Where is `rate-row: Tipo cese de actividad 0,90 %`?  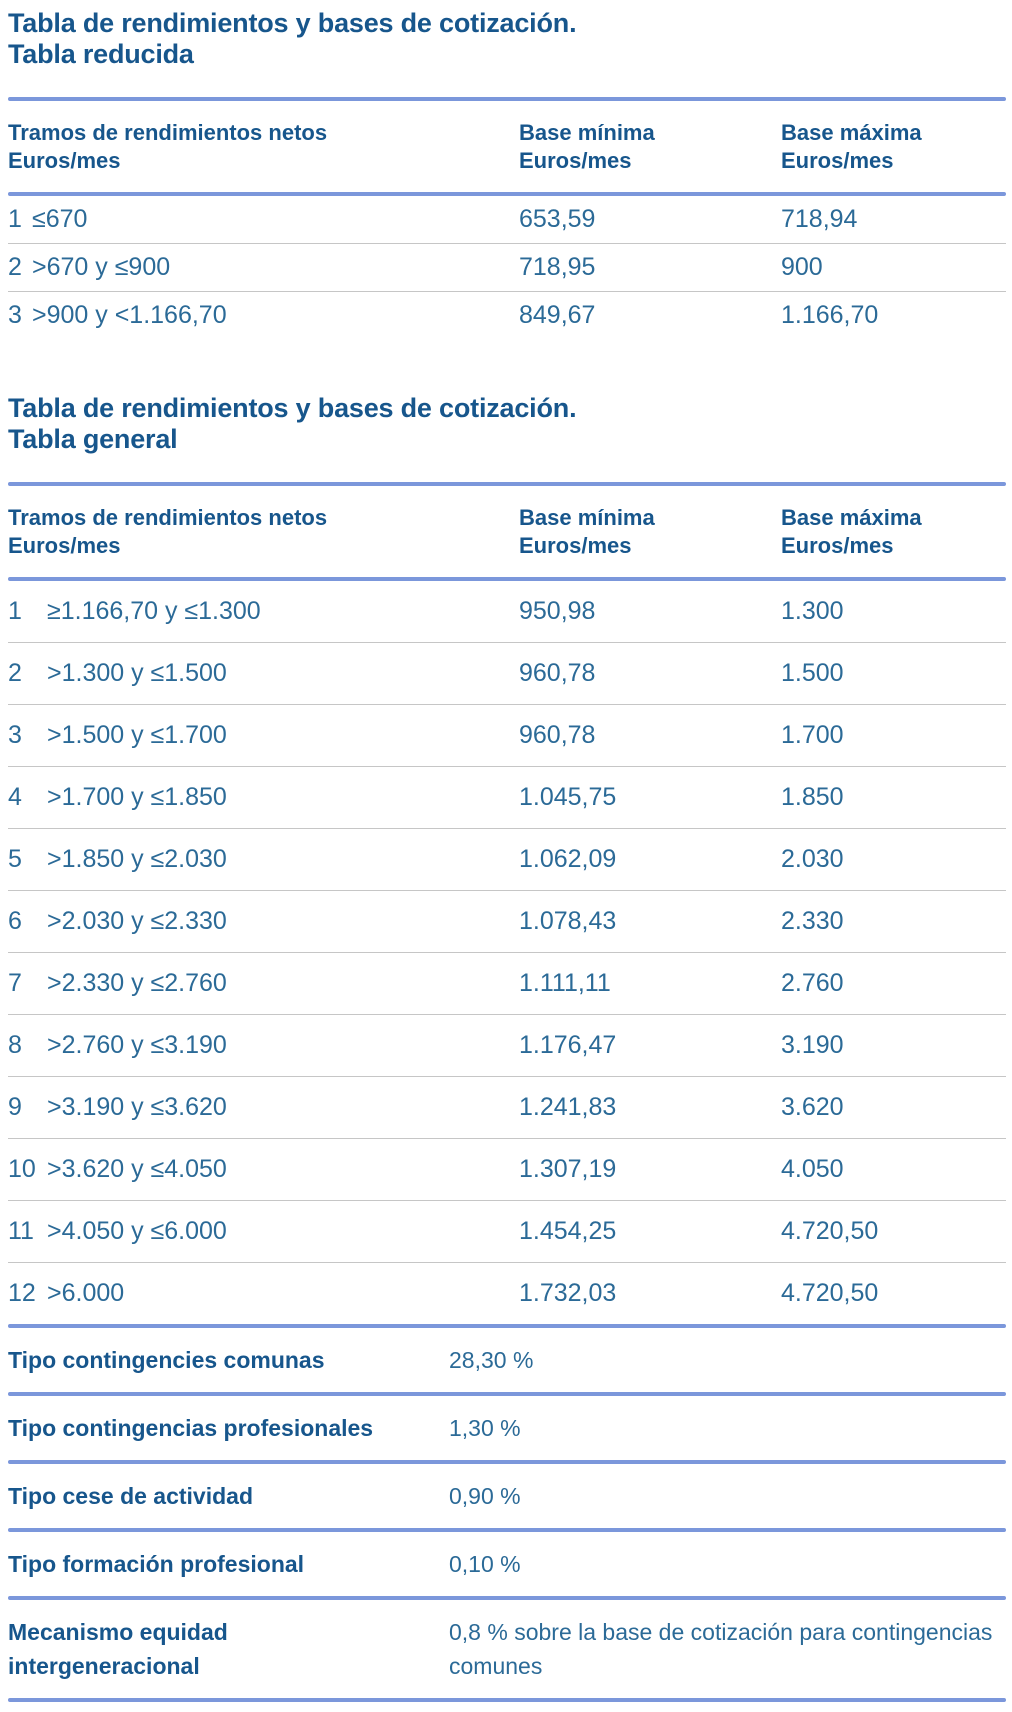 rate-row: Tipo cese de actividad 0,90 % is located at coordinates (507, 1496).